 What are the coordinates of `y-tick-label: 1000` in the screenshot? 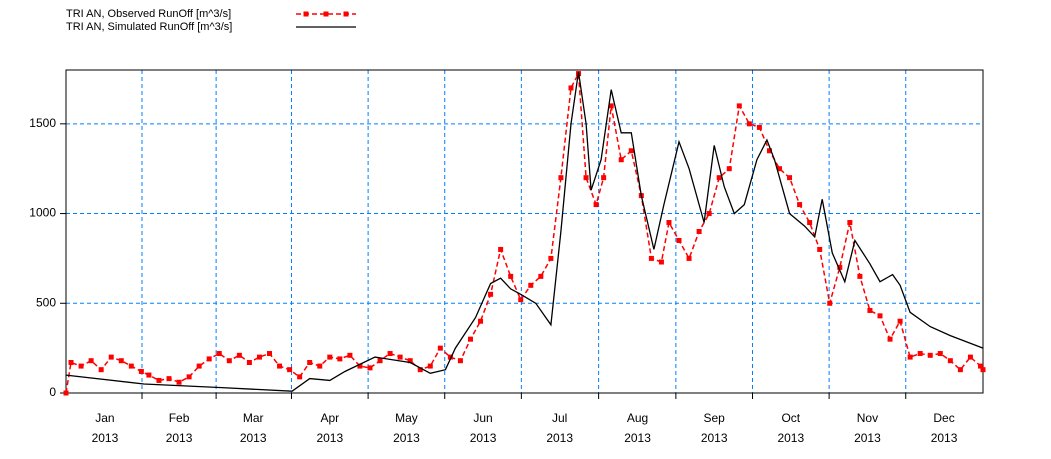 It's located at (42, 213).